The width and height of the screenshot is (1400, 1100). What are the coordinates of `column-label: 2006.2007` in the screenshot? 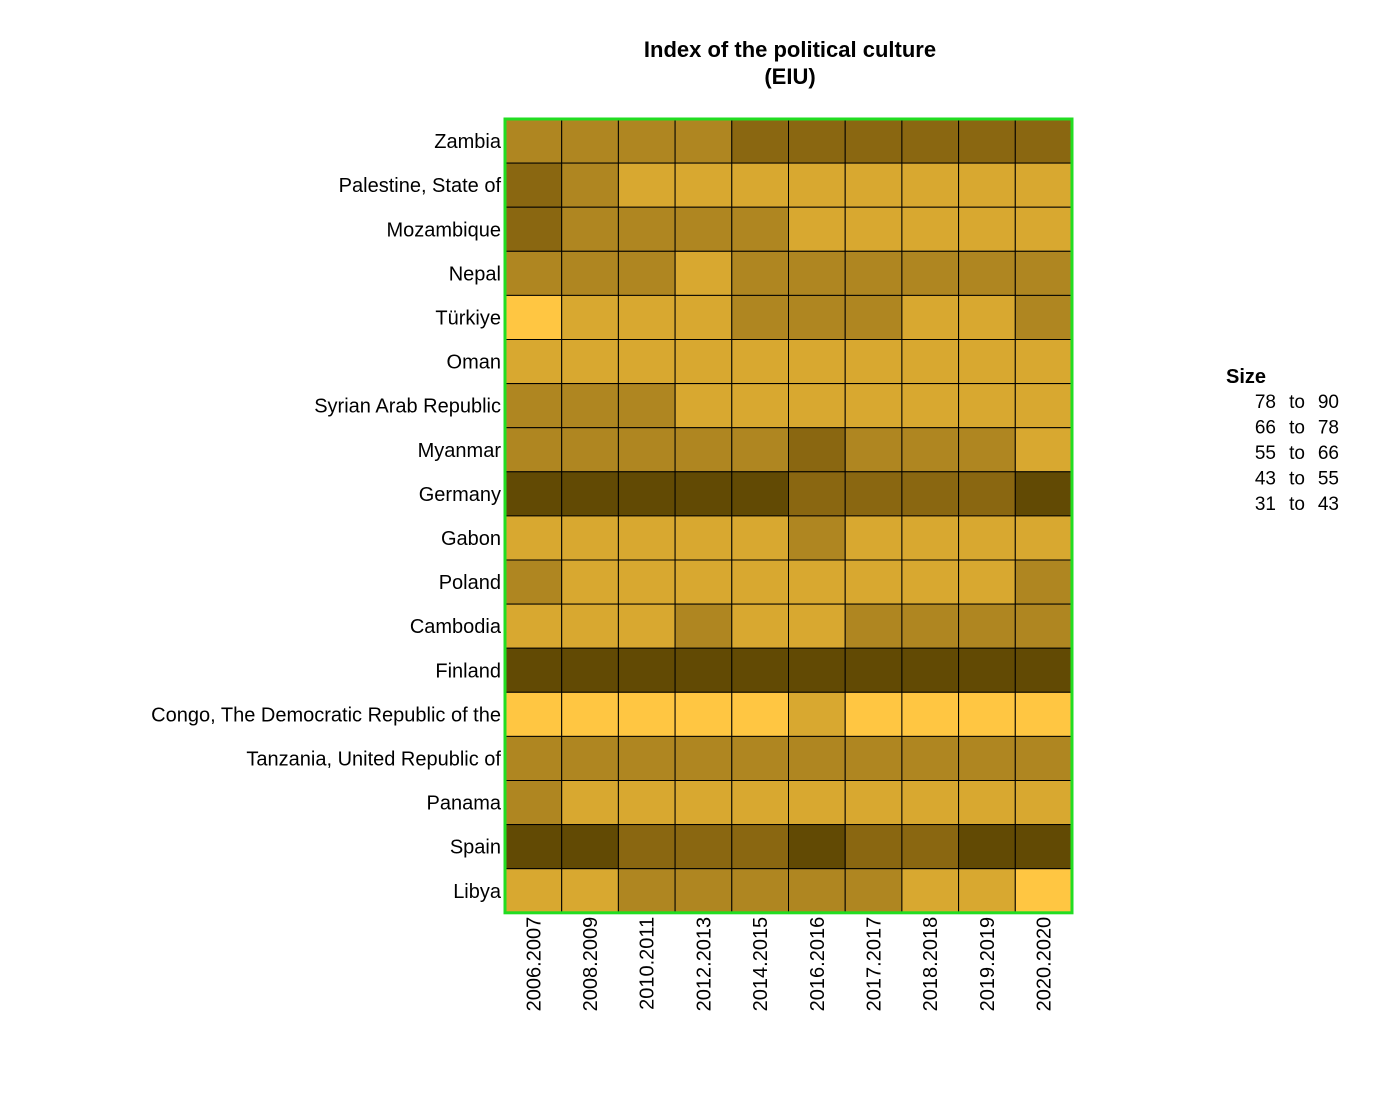 It's located at (534, 964).